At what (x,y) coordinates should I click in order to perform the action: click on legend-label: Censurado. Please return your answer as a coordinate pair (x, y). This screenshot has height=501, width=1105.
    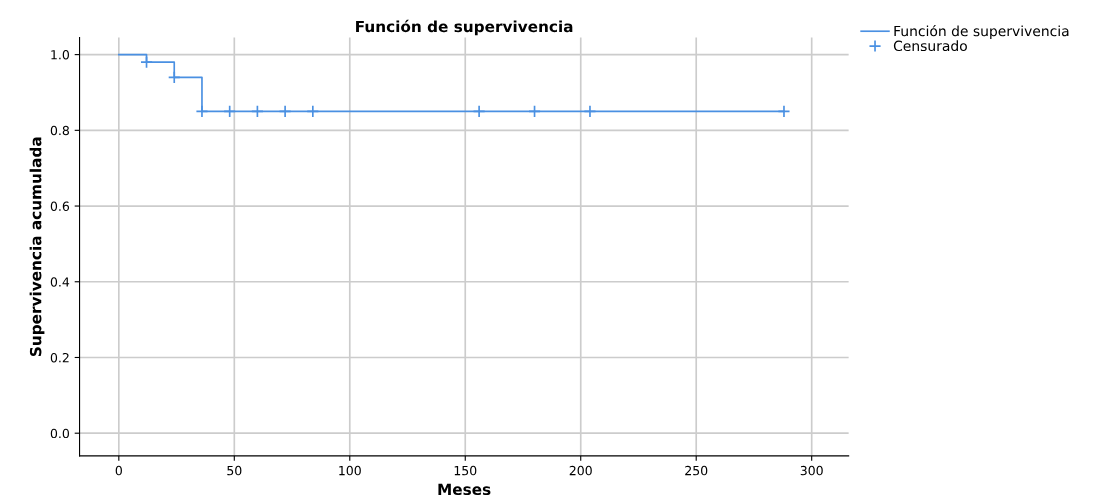
    Looking at the image, I should click on (930, 46).